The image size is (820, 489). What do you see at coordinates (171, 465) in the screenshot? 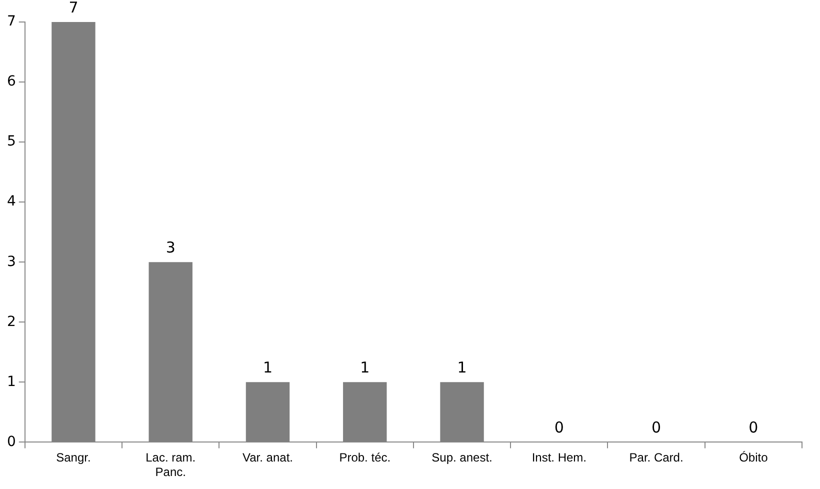
I see `x-tick-label: Lac. ram. Panc.` at bounding box center [171, 465].